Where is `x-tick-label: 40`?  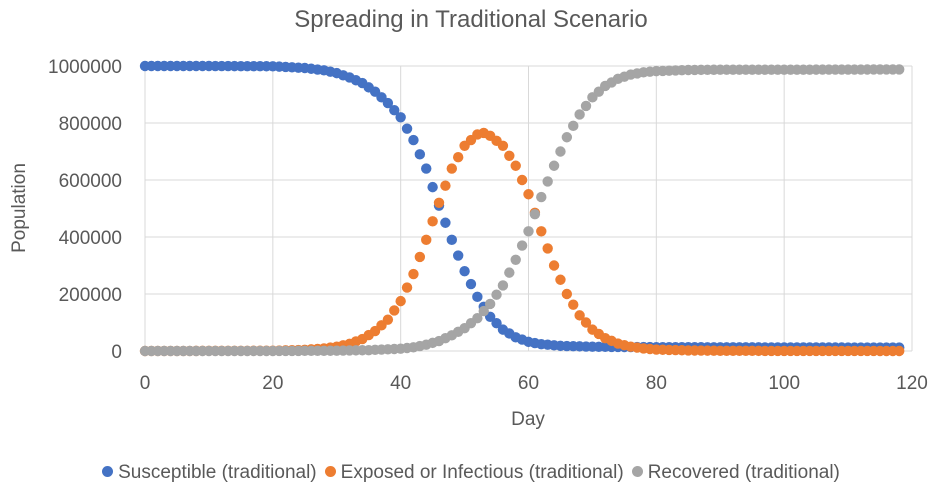 x-tick-label: 40 is located at coordinates (400, 383).